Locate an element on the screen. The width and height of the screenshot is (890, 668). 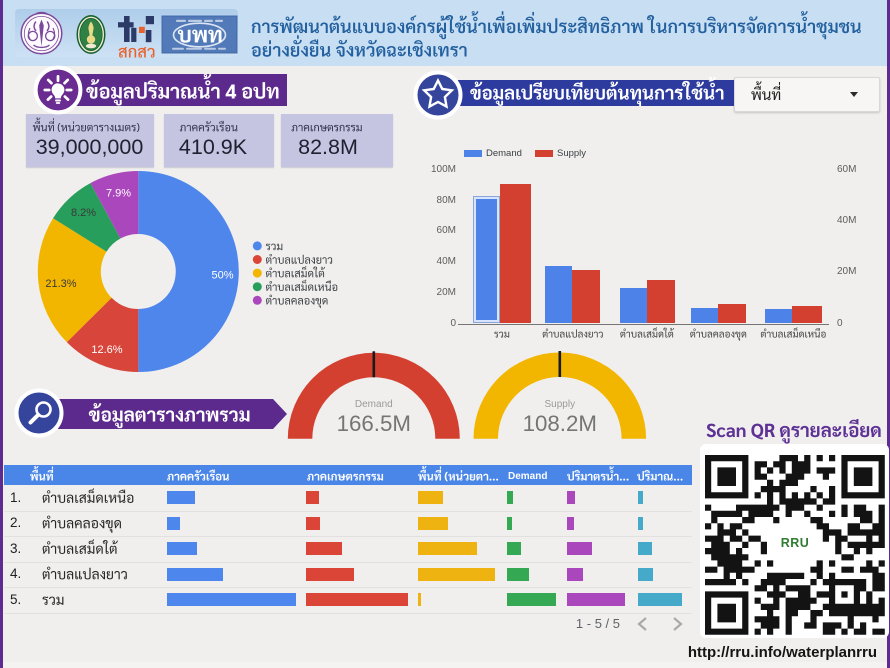
svg-text: 21.3% is located at coordinates (60, 284).